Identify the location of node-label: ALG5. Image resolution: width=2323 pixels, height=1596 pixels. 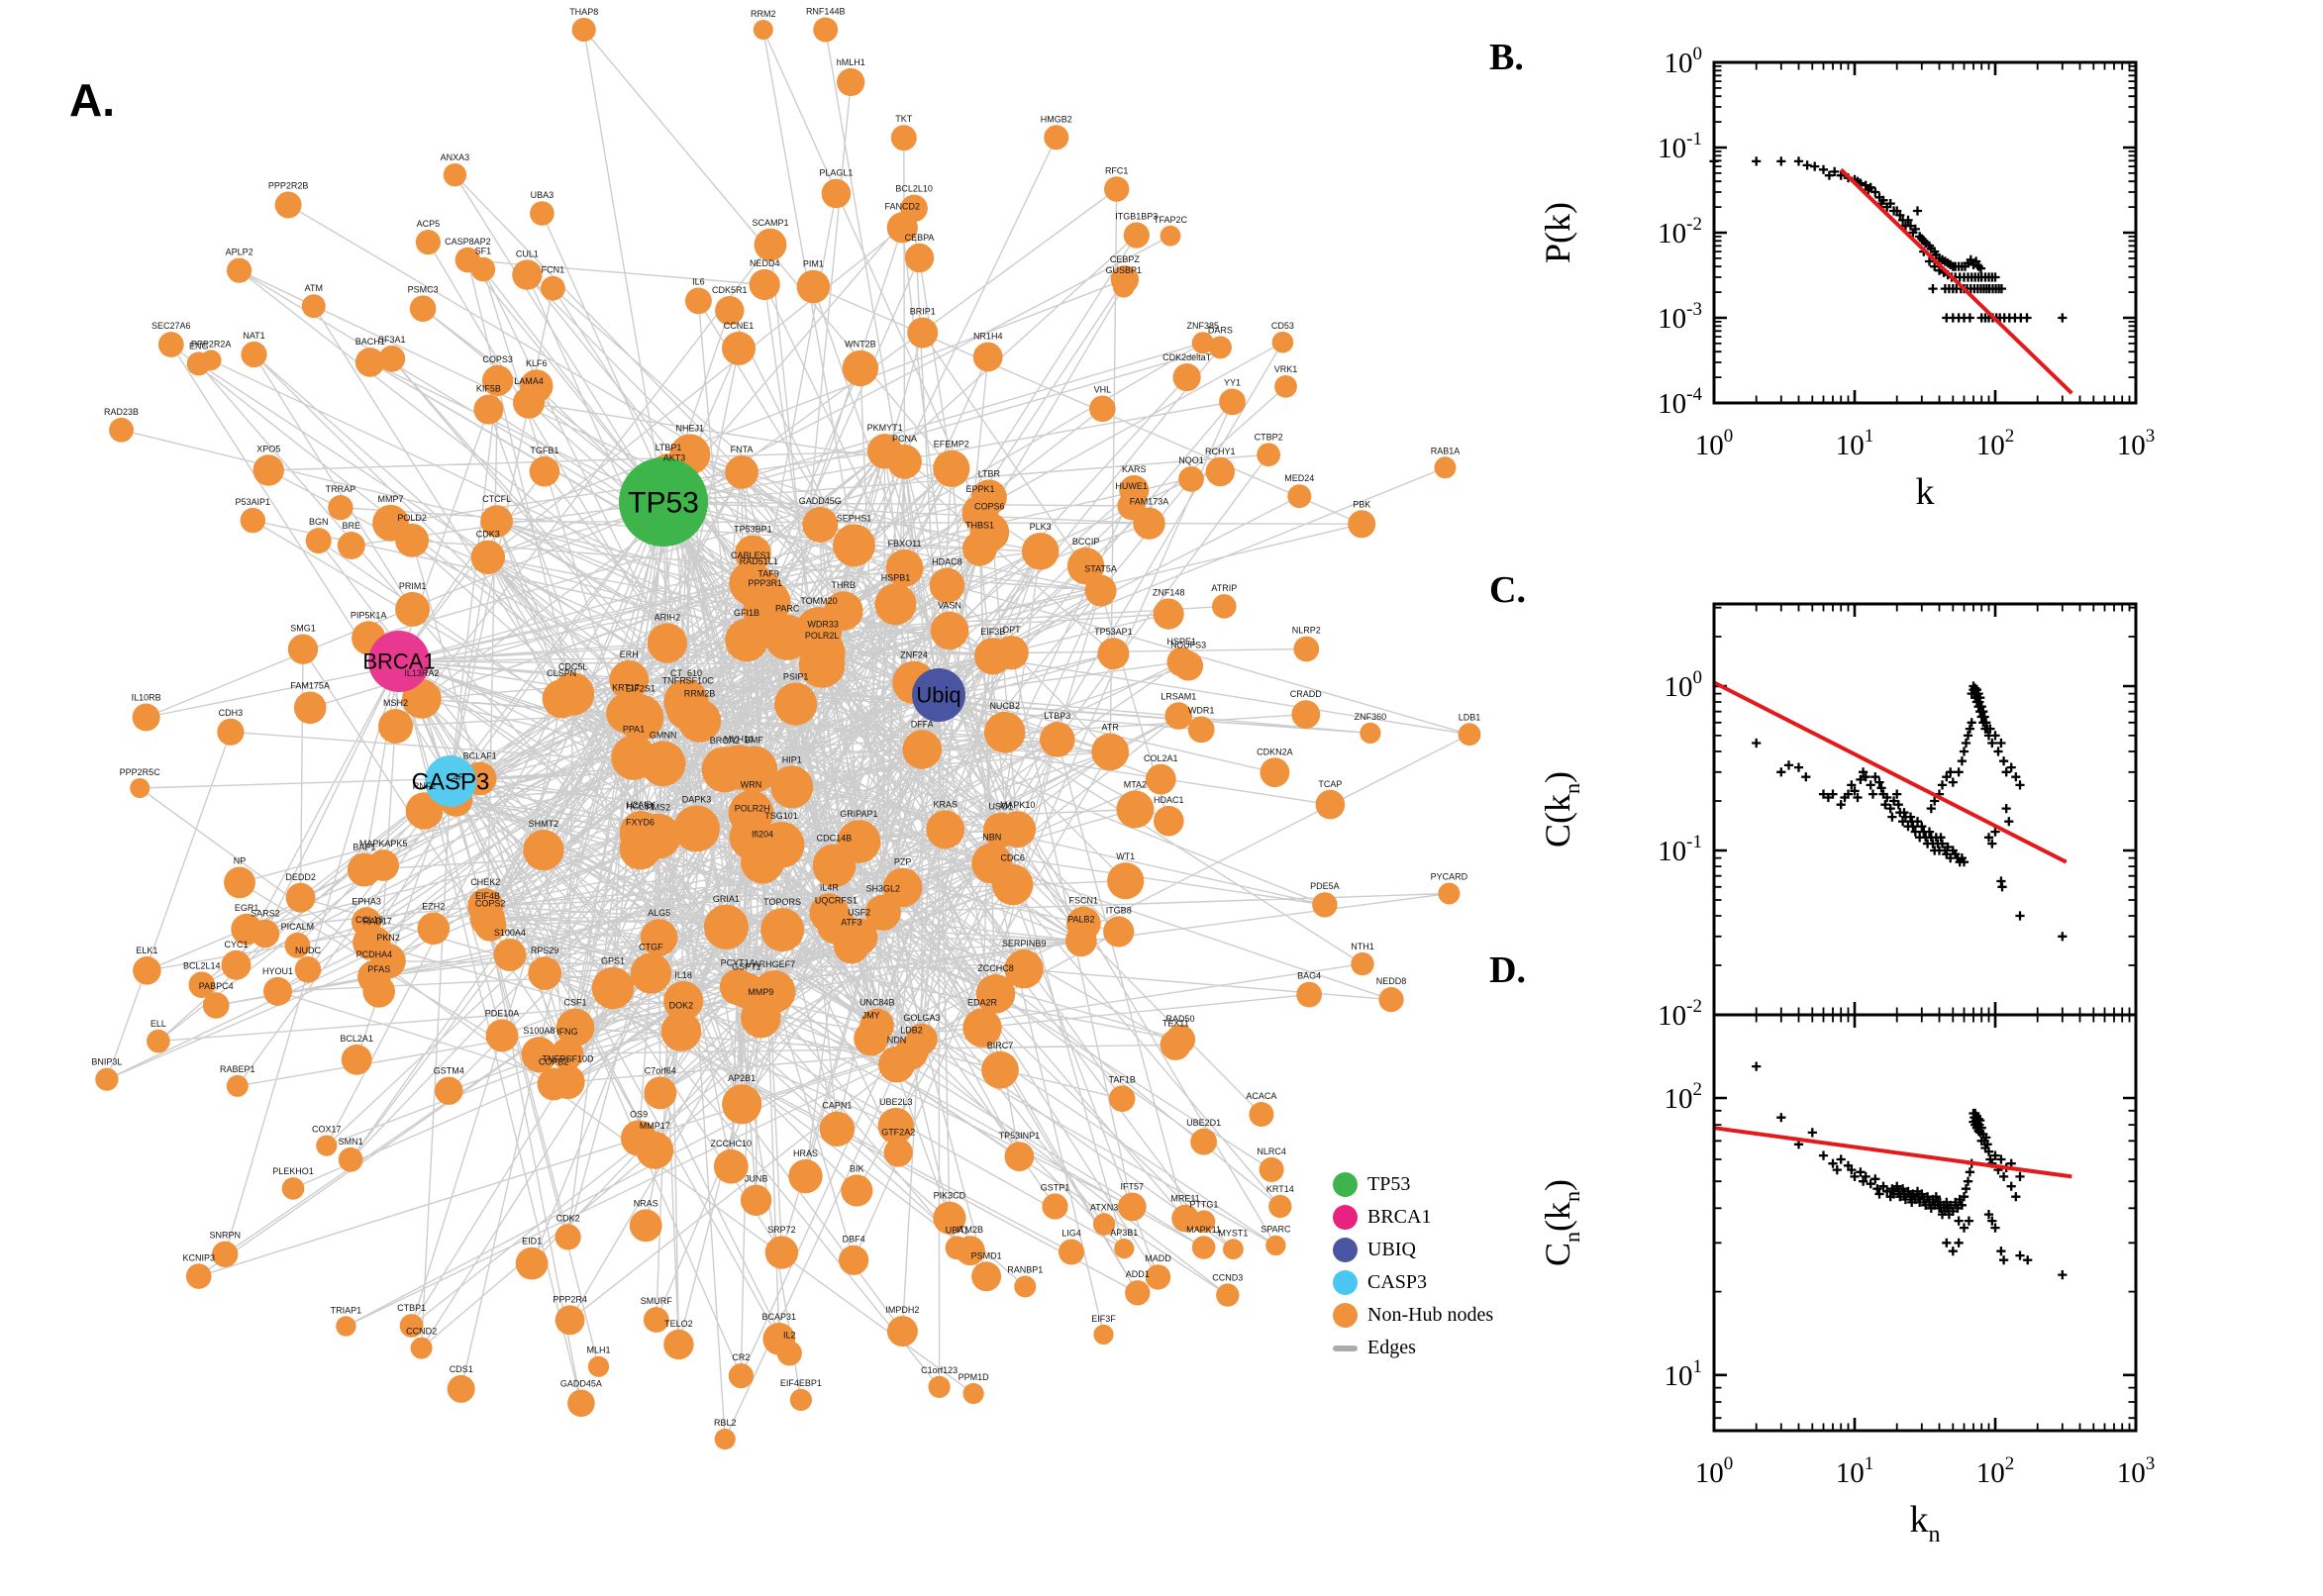
(659, 913).